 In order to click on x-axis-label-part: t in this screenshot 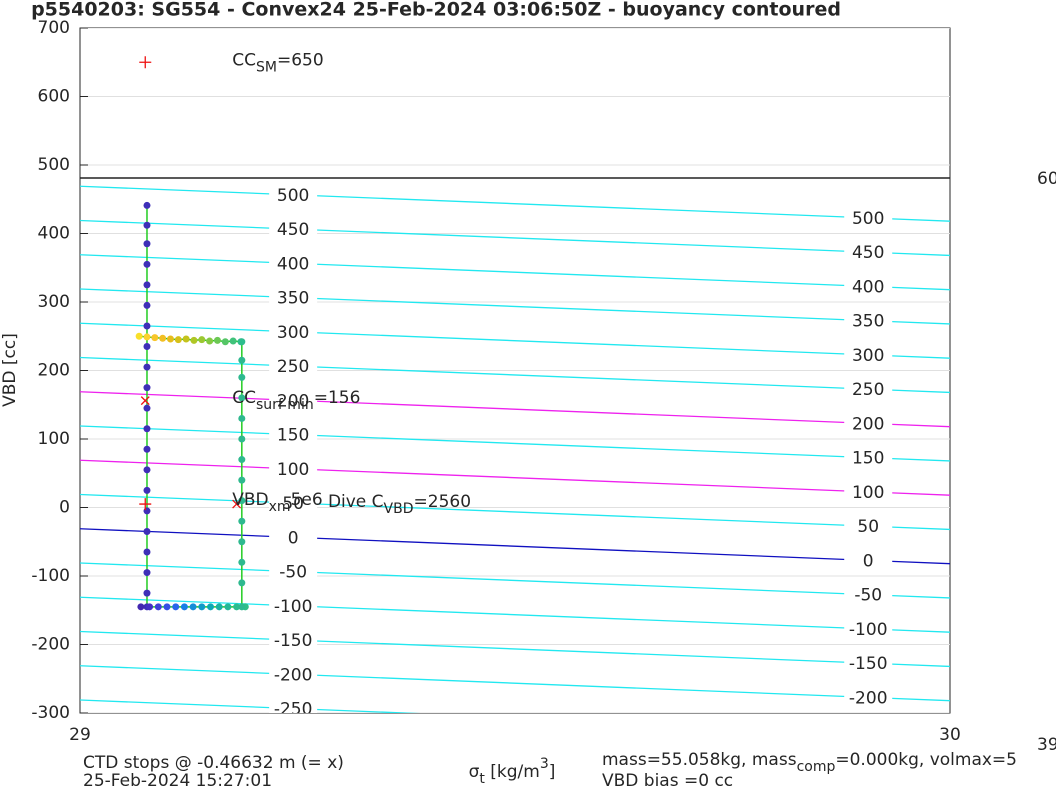, I will do `click(482, 779)`.